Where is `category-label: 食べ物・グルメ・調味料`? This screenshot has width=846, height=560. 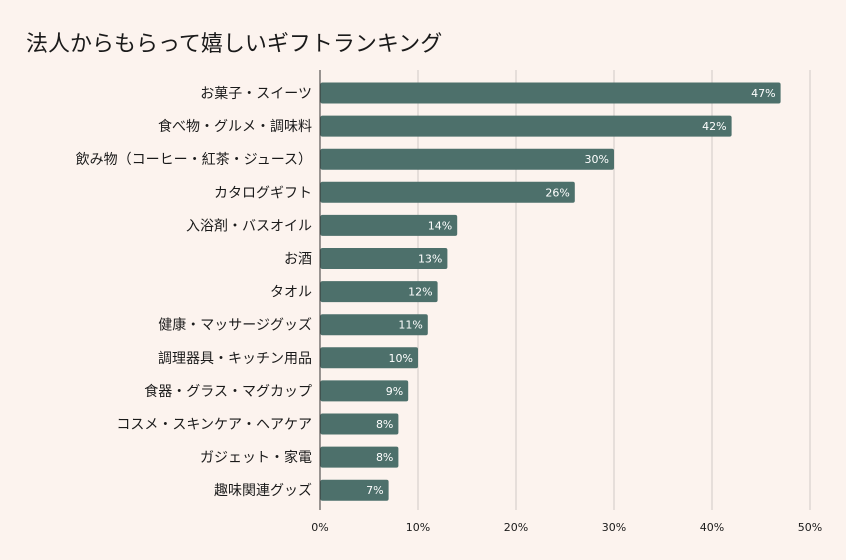
category-label: 食べ物・グルメ・調味料 is located at coordinates (235, 126).